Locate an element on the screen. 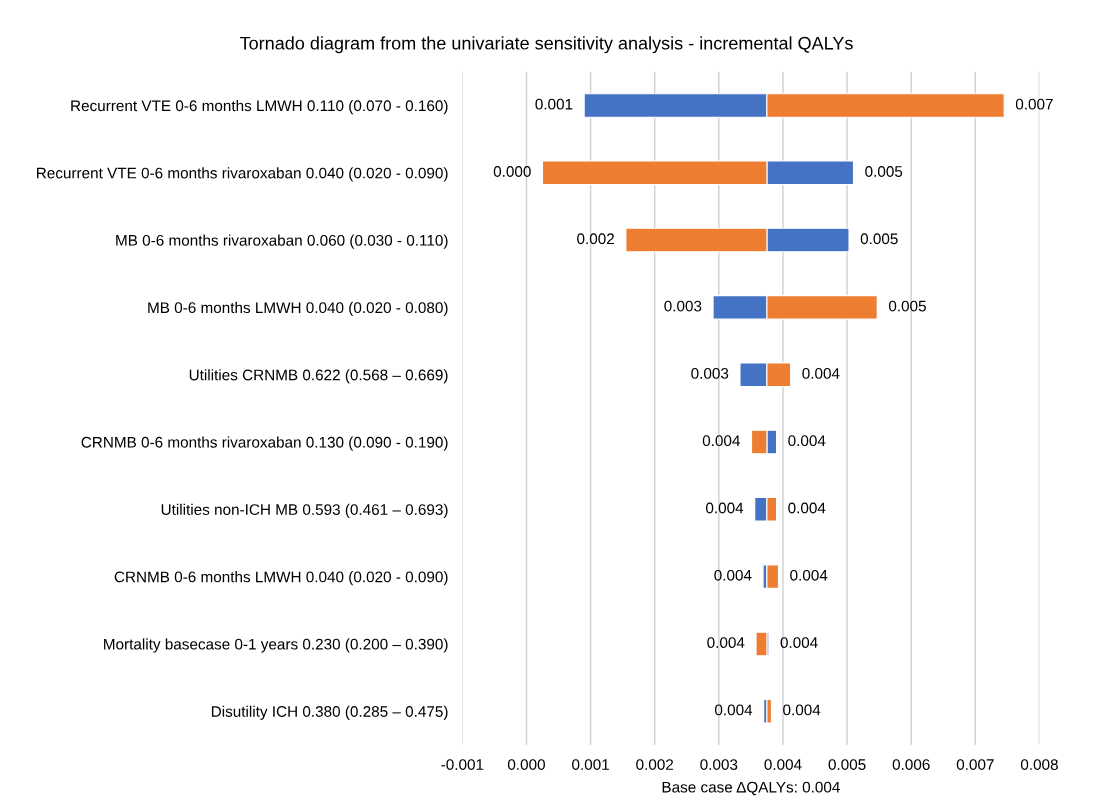  y-tick-label: Recurrent VTE 0-6 months LMWH 0.110 (0.070 - 0.160) is located at coordinates (259, 107).